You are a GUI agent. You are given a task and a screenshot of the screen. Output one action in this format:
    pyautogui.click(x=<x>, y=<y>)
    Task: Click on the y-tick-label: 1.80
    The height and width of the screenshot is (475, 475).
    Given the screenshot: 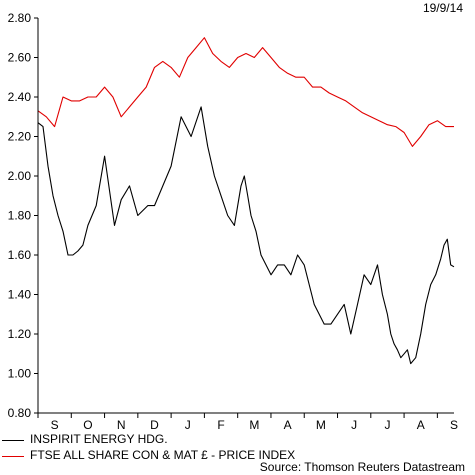 What is the action you would take?
    pyautogui.click(x=20, y=216)
    